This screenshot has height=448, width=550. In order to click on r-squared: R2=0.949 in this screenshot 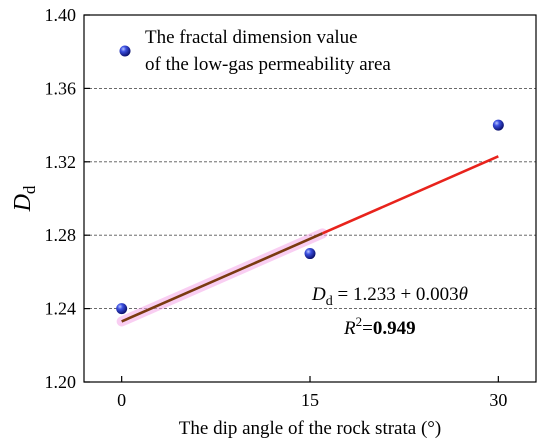, I will do `click(379, 326)`.